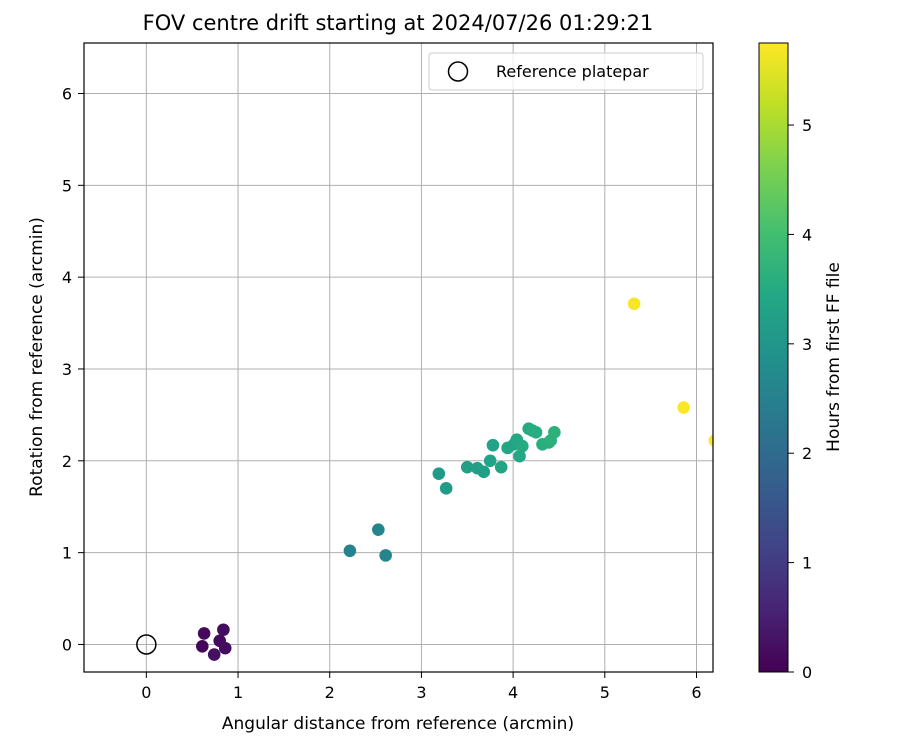  I want to click on x-tick-label: 1, so click(238, 692).